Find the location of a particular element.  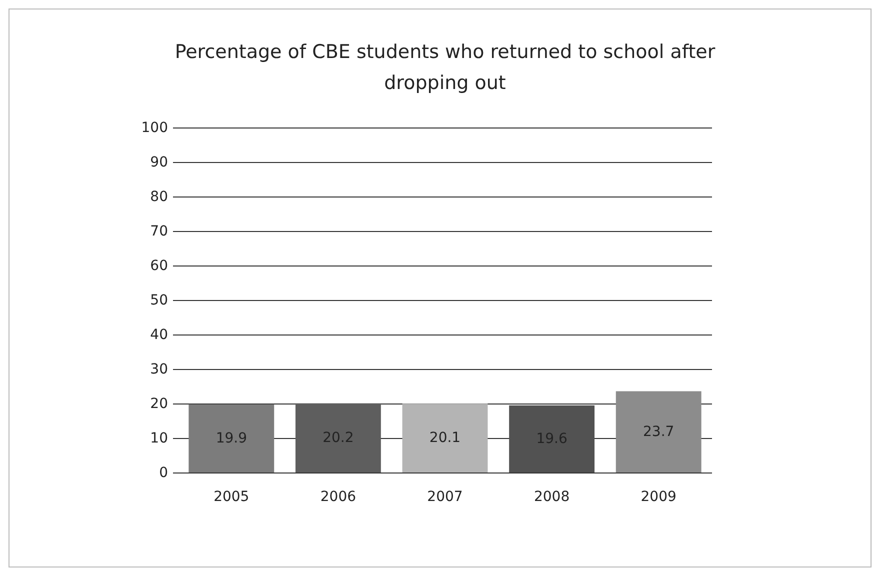

chart-title: Percentage of CBE students who returned to school after dropping out is located at coordinates (445, 67).